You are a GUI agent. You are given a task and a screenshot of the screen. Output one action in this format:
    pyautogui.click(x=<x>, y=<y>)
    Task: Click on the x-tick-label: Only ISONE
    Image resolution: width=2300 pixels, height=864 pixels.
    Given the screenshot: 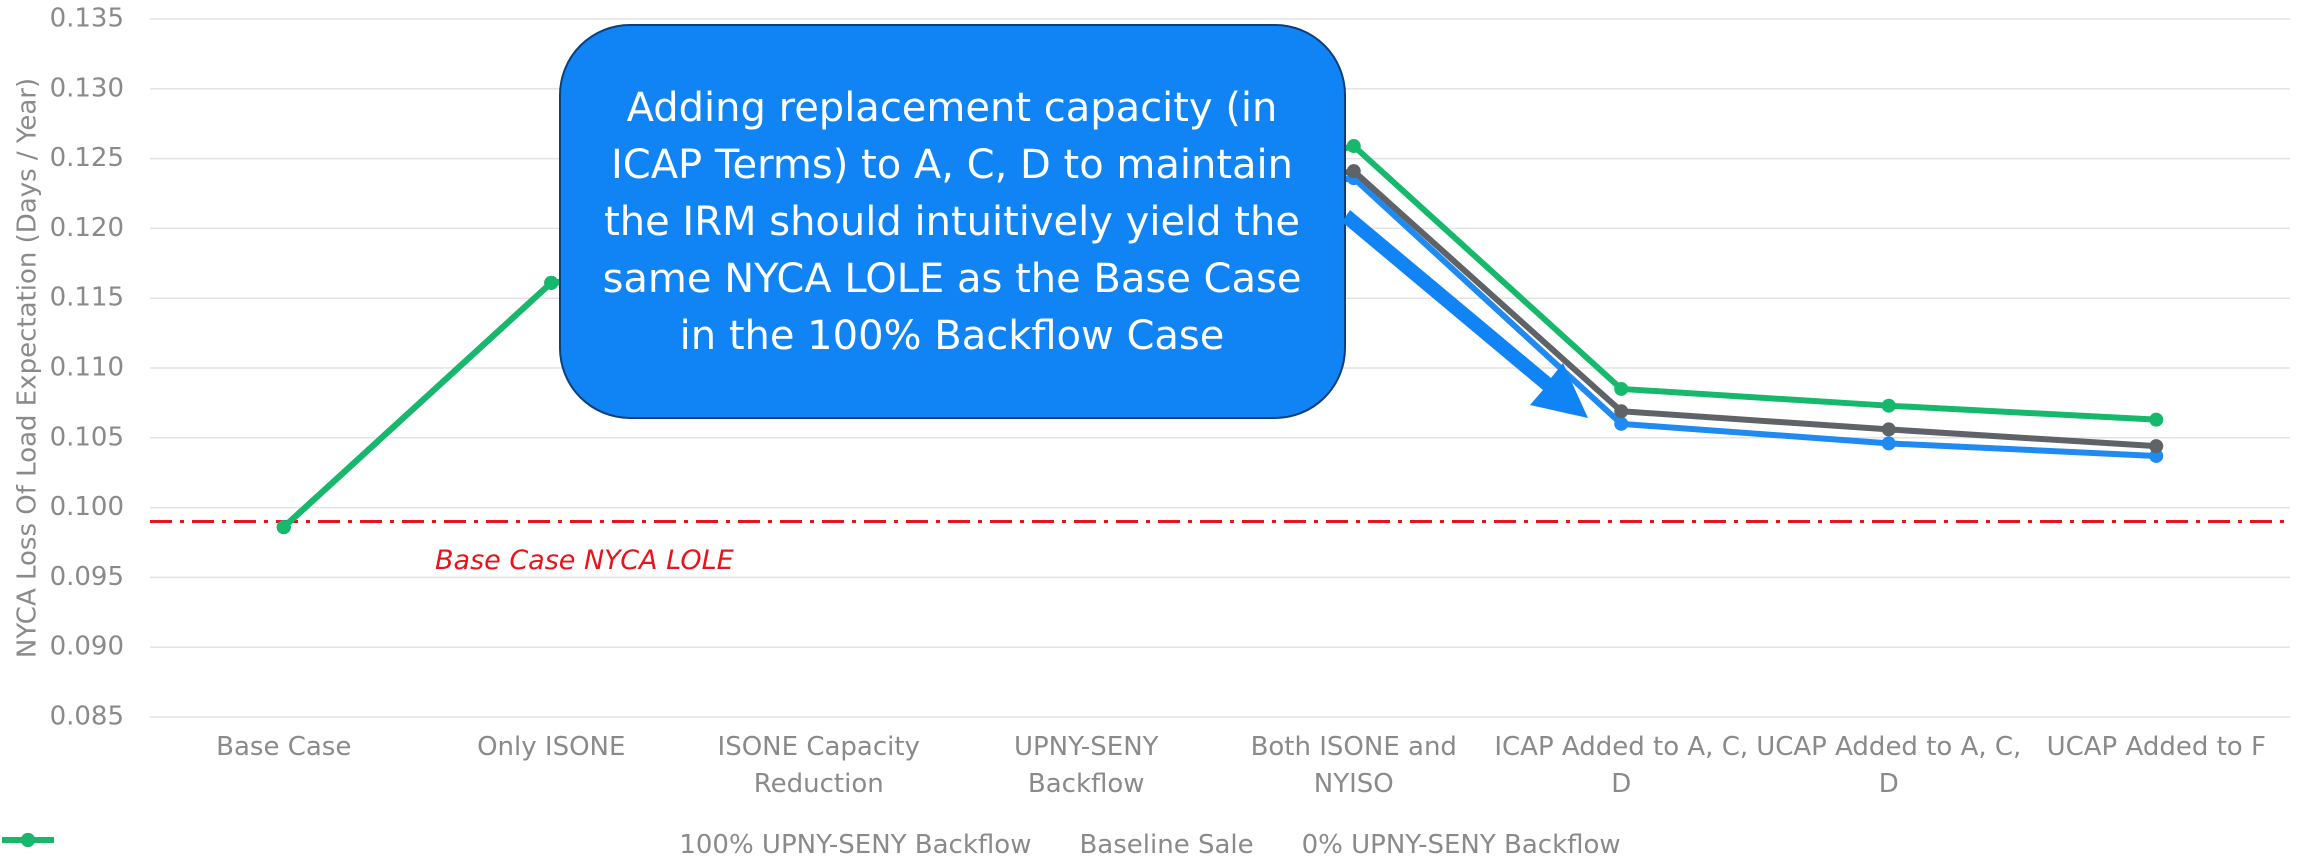 What is the action you would take?
    pyautogui.click(x=551, y=747)
    